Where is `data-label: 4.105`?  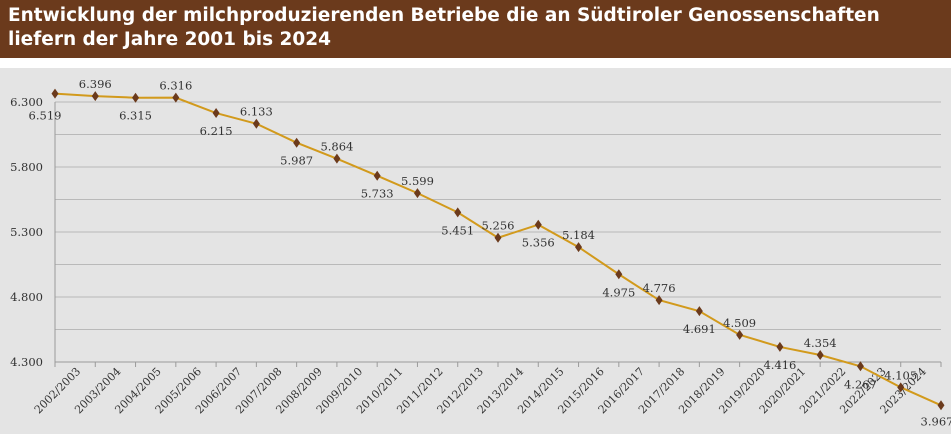
data-label: 4.105 is located at coordinates (900, 375).